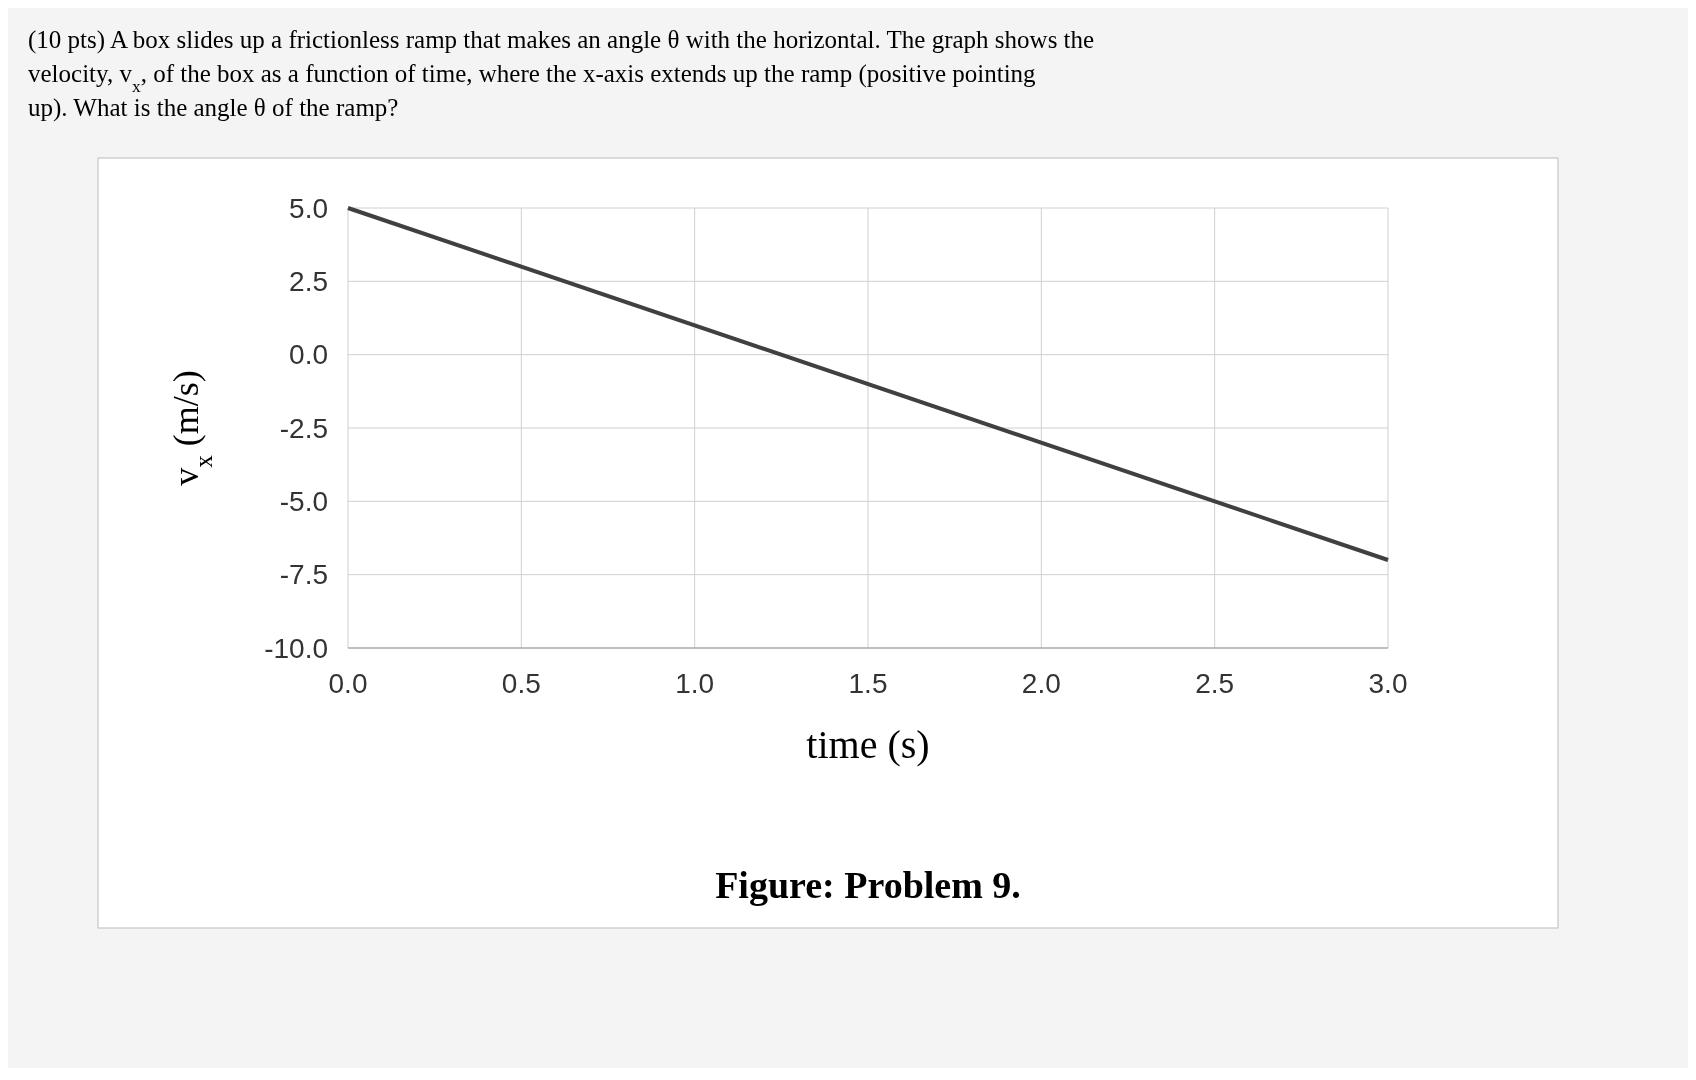 This screenshot has width=1696, height=1080. I want to click on text: Figure: Problem 9., so click(868, 885).